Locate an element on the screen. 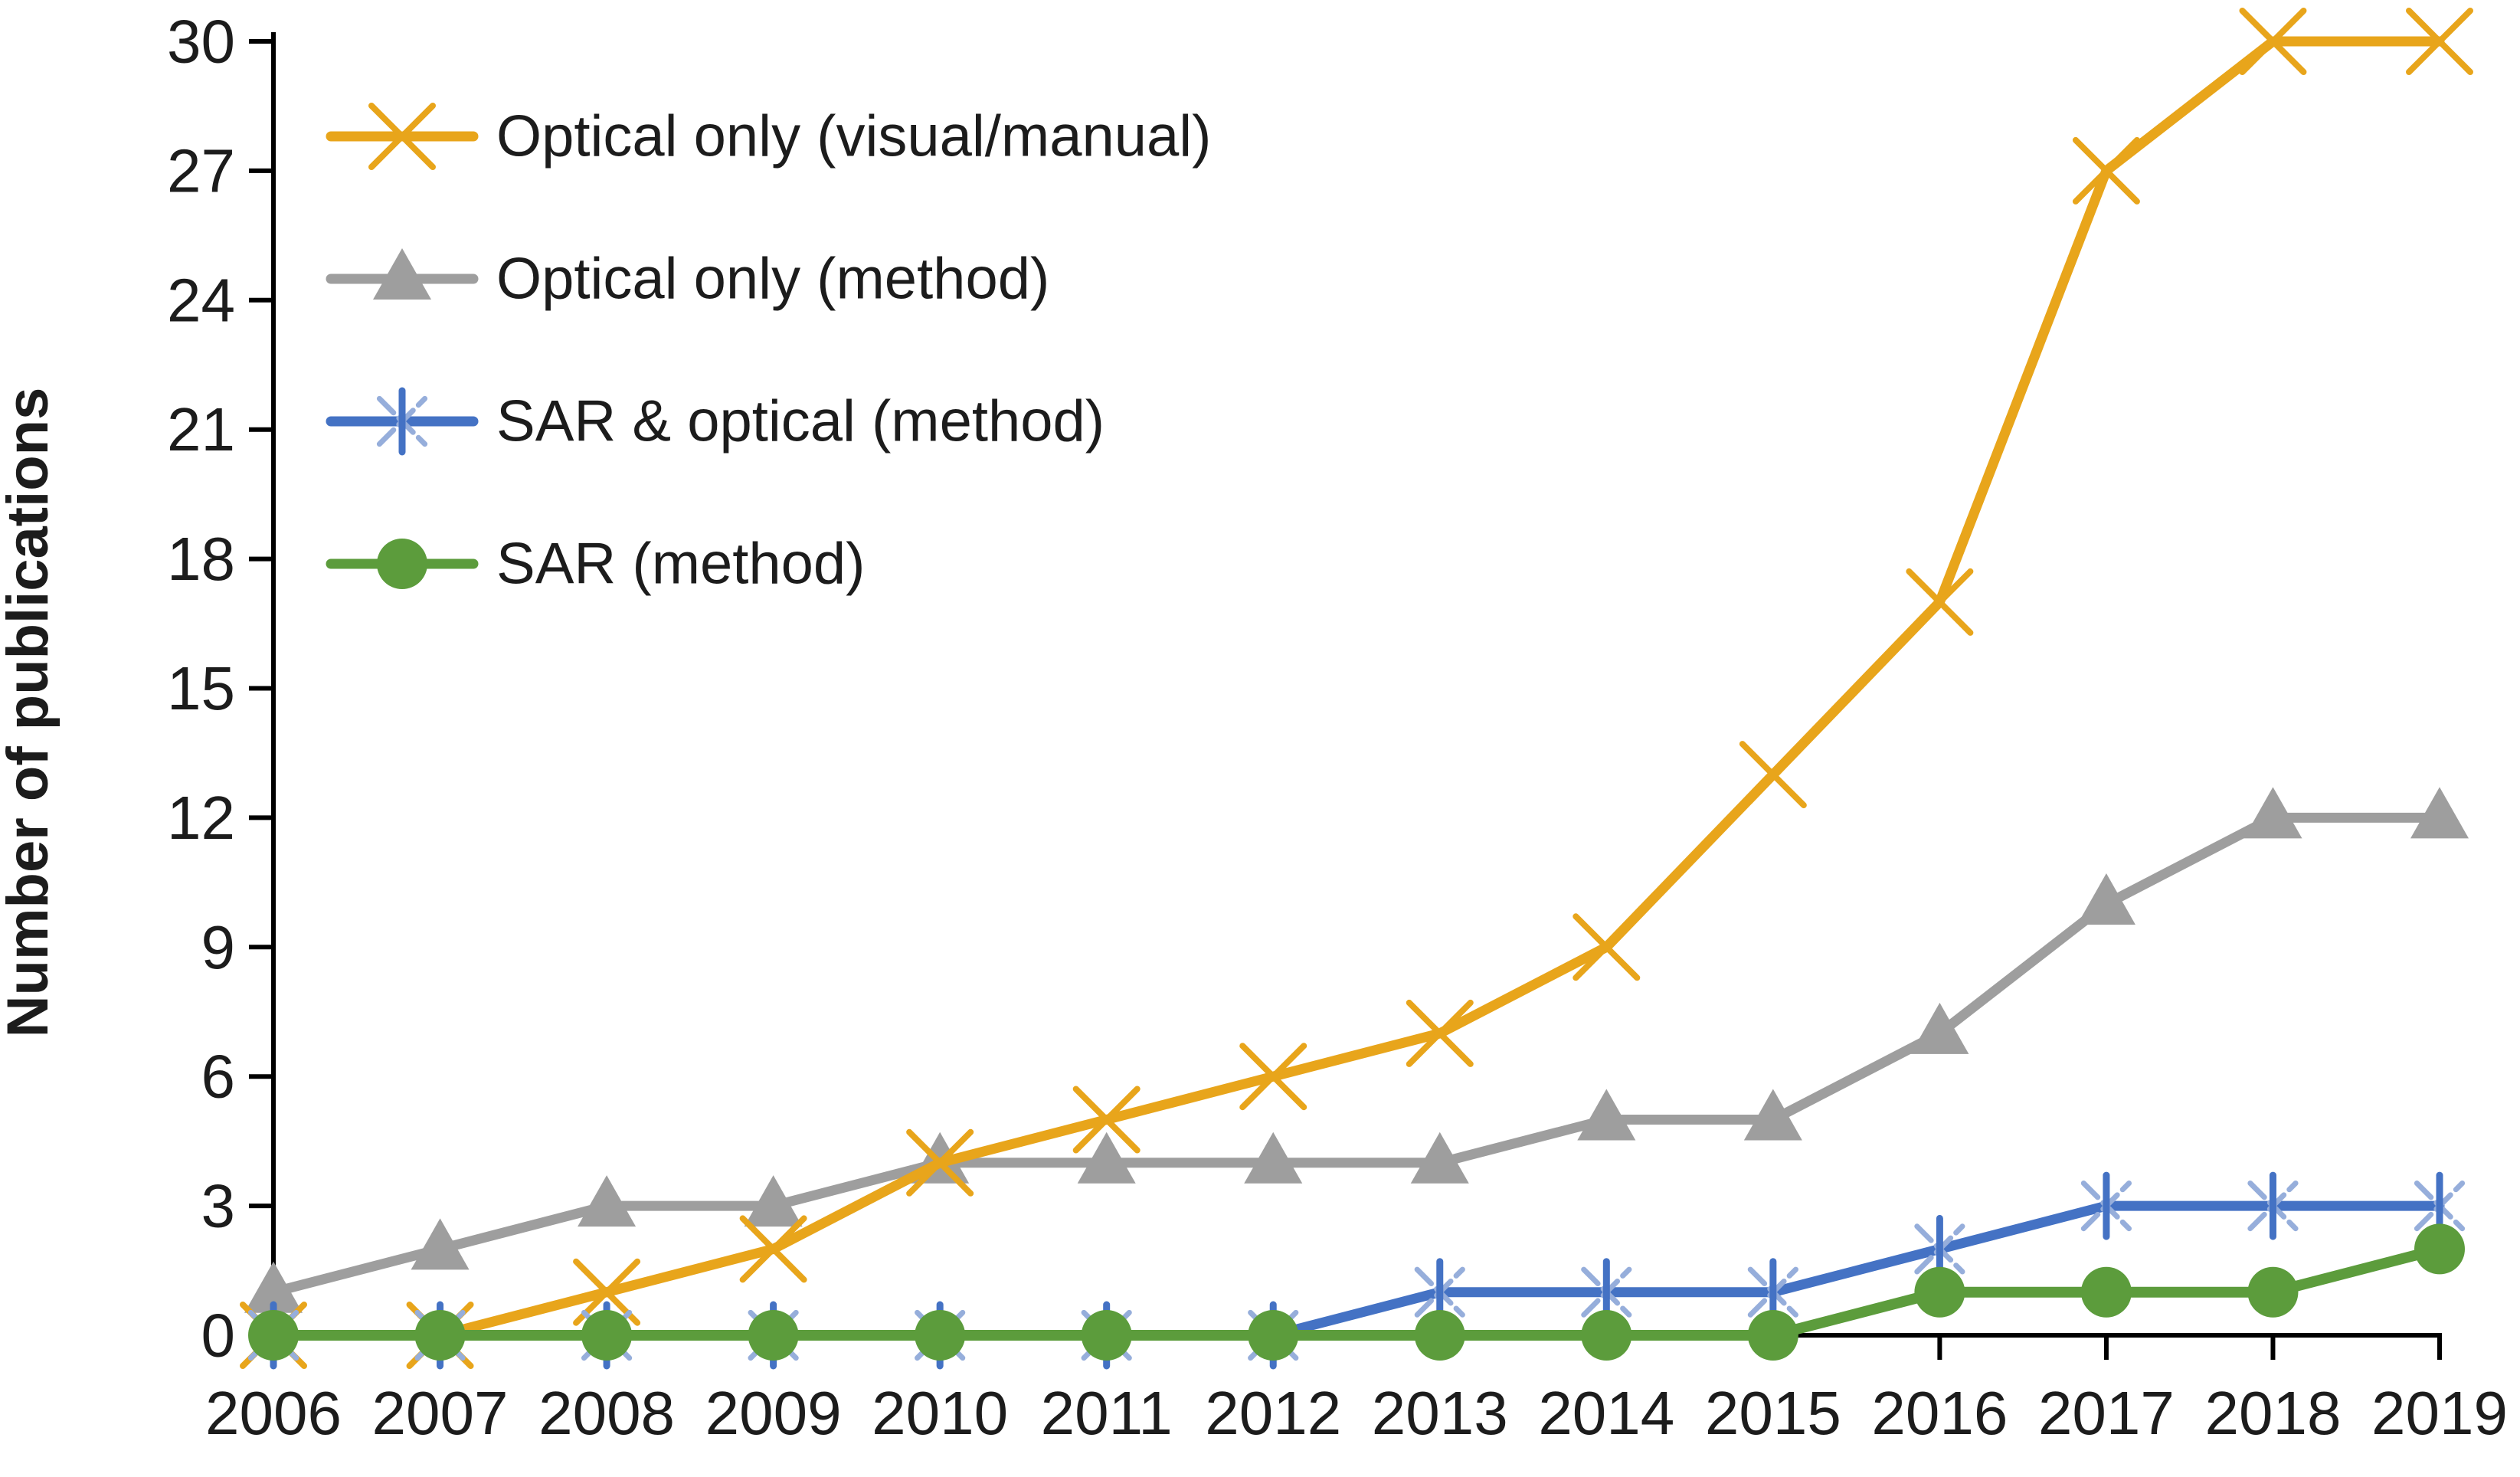  series-sar-method is located at coordinates (1356, 1292).